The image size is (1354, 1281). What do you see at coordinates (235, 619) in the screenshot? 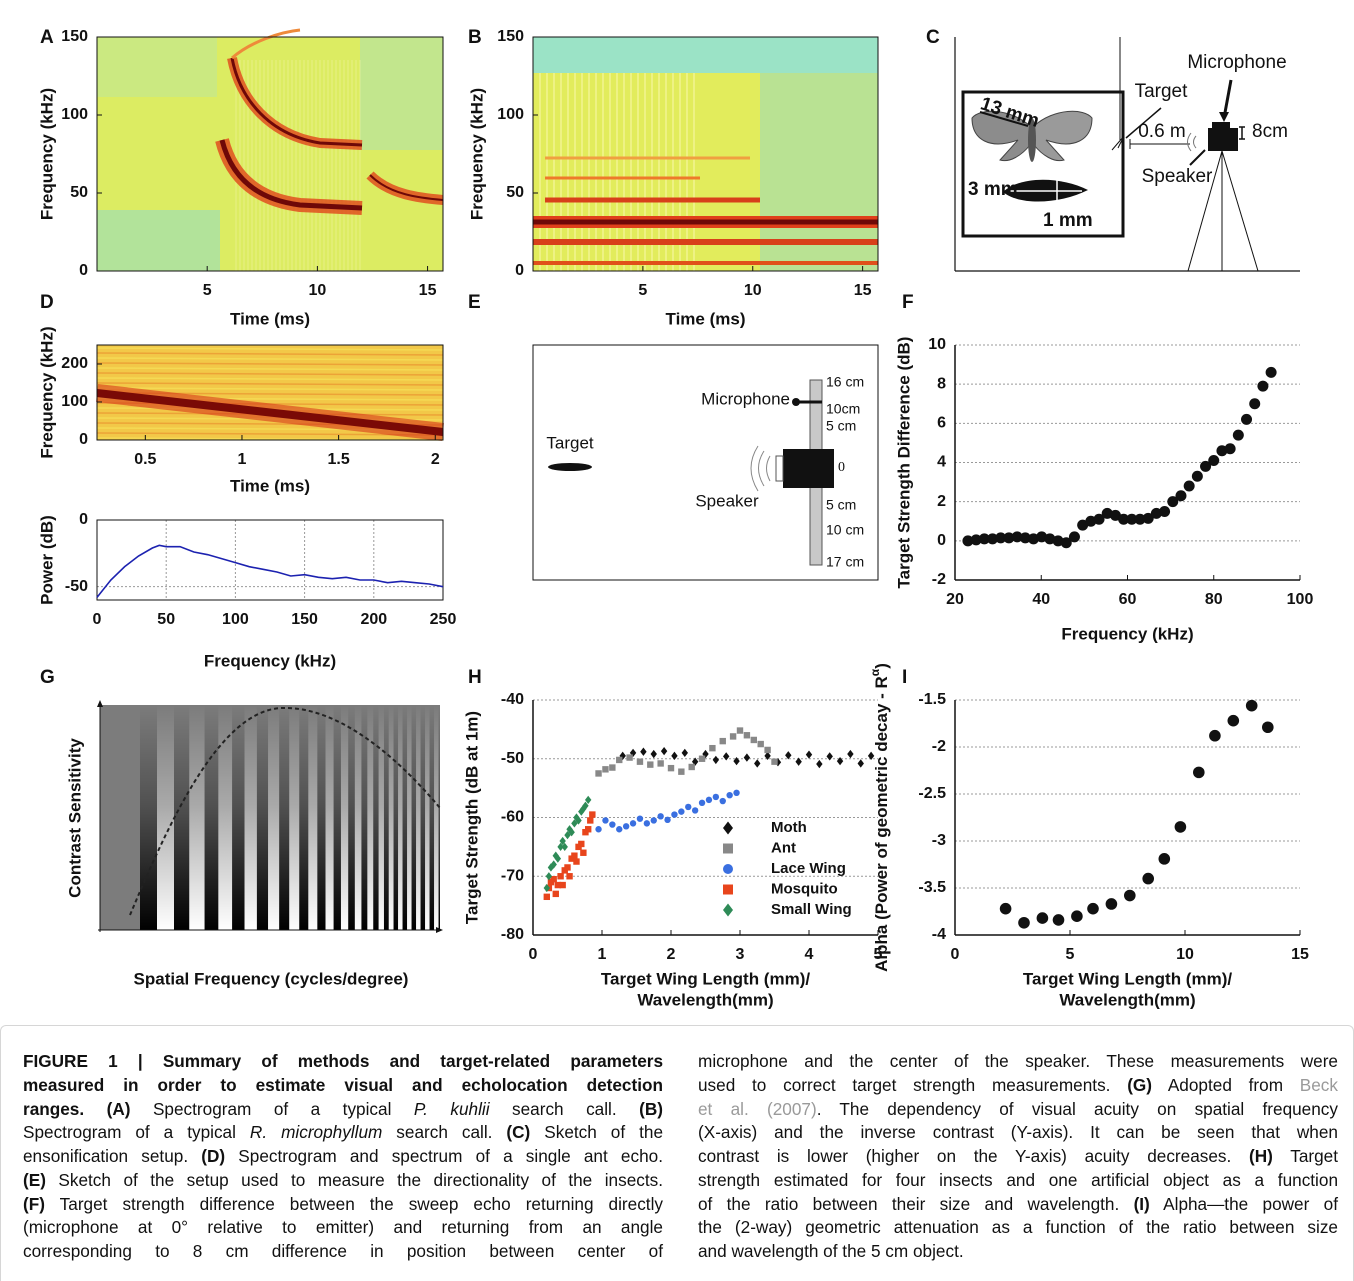
I see `x-tick-label: 100` at bounding box center [235, 619].